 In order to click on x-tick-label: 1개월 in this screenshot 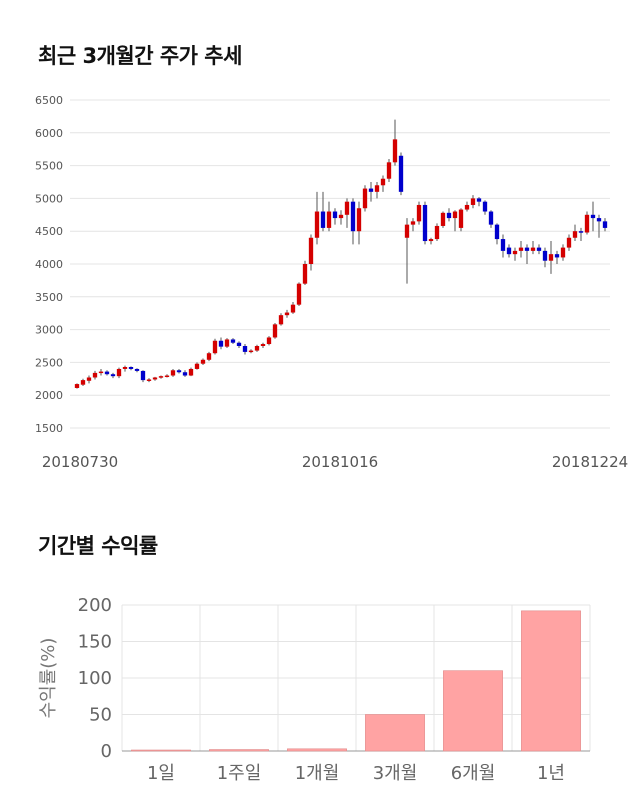, I will do `click(317, 773)`.